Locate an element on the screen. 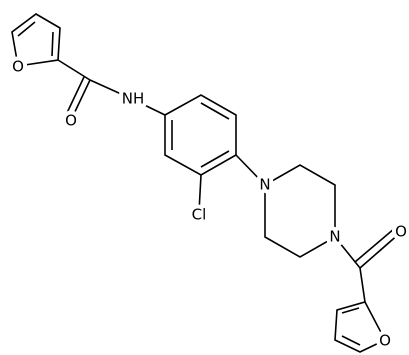 The image size is (409, 355). benzene-ring is located at coordinates (200, 135).